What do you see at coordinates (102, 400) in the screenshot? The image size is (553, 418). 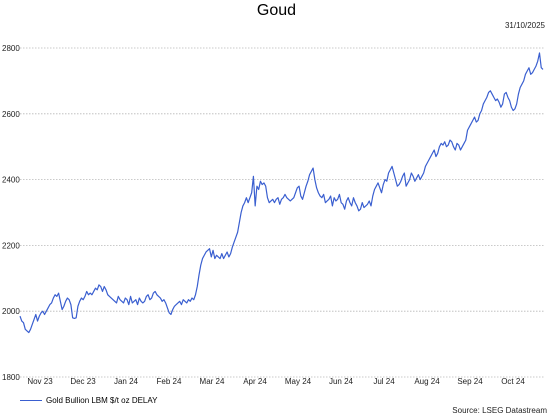 I see `legend-label: Gold Bullion LBM $/t oz DELAY` at bounding box center [102, 400].